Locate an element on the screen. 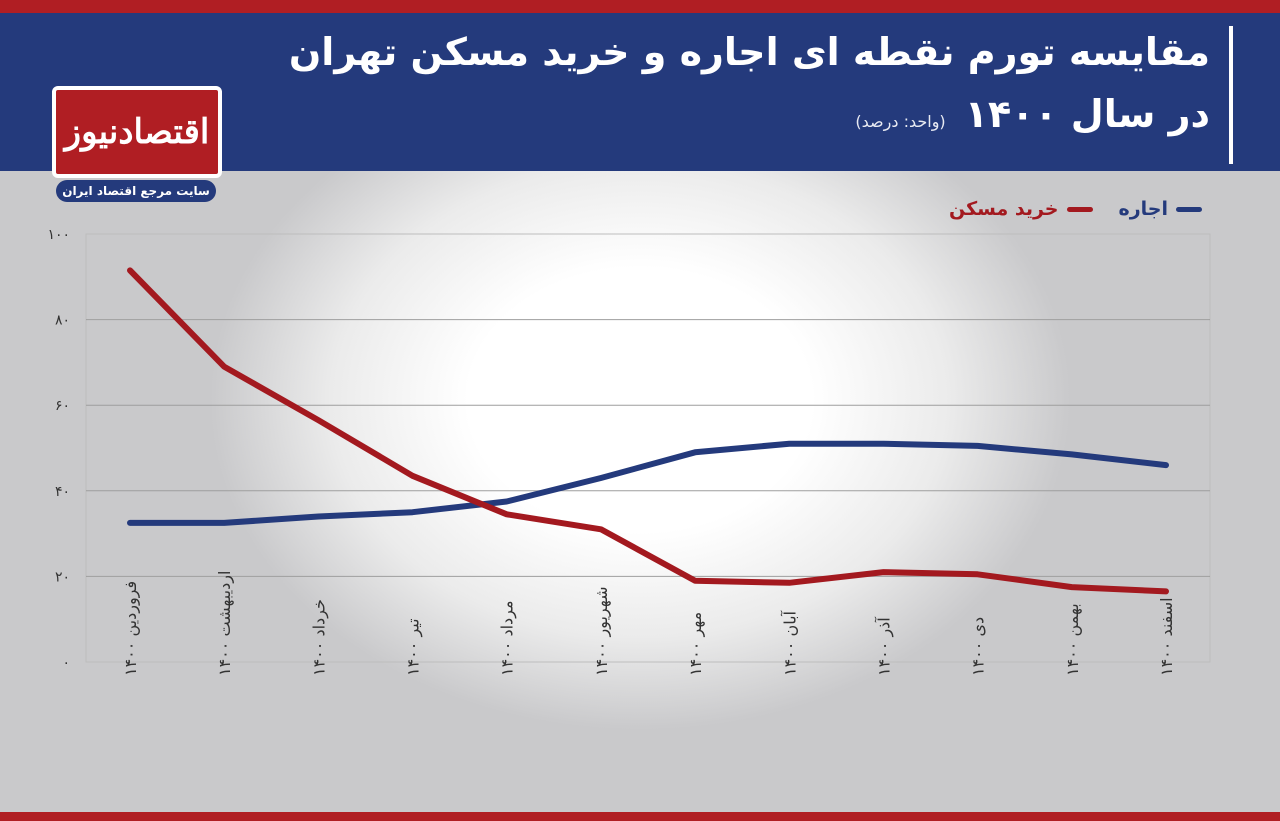 The height and width of the screenshot is (821, 1280). title-divider is located at coordinates (1231, 95).